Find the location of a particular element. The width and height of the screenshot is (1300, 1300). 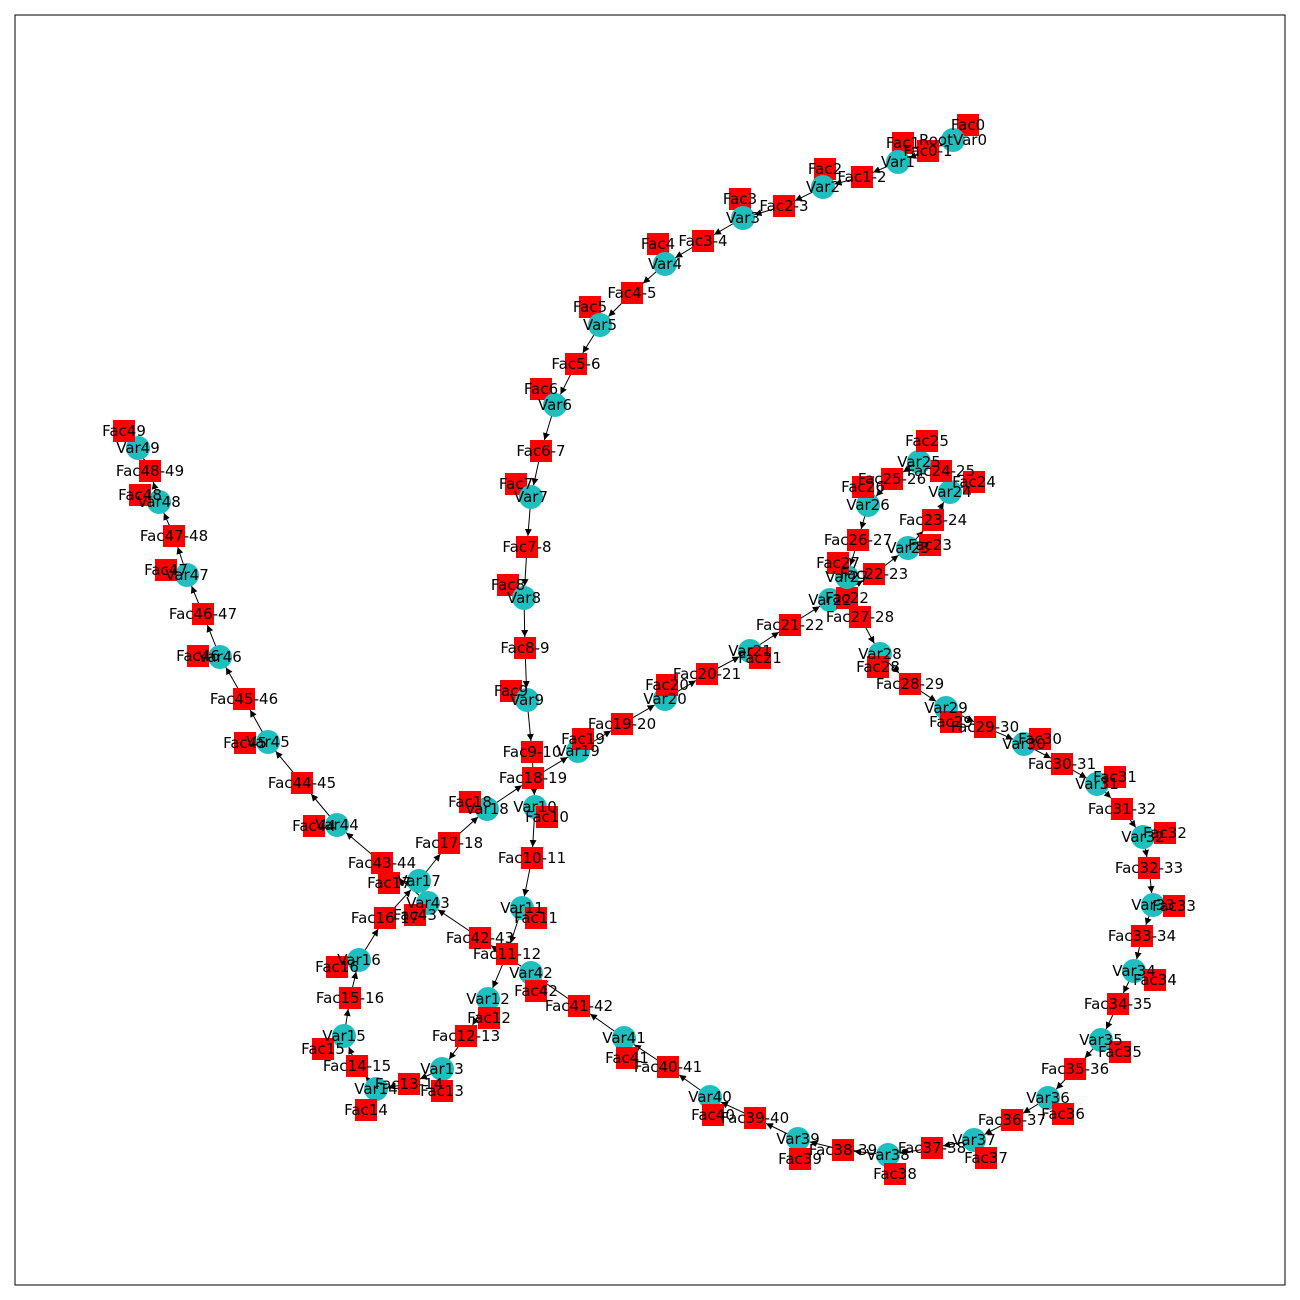

node-label-var29: Var29 is located at coordinates (946, 708).